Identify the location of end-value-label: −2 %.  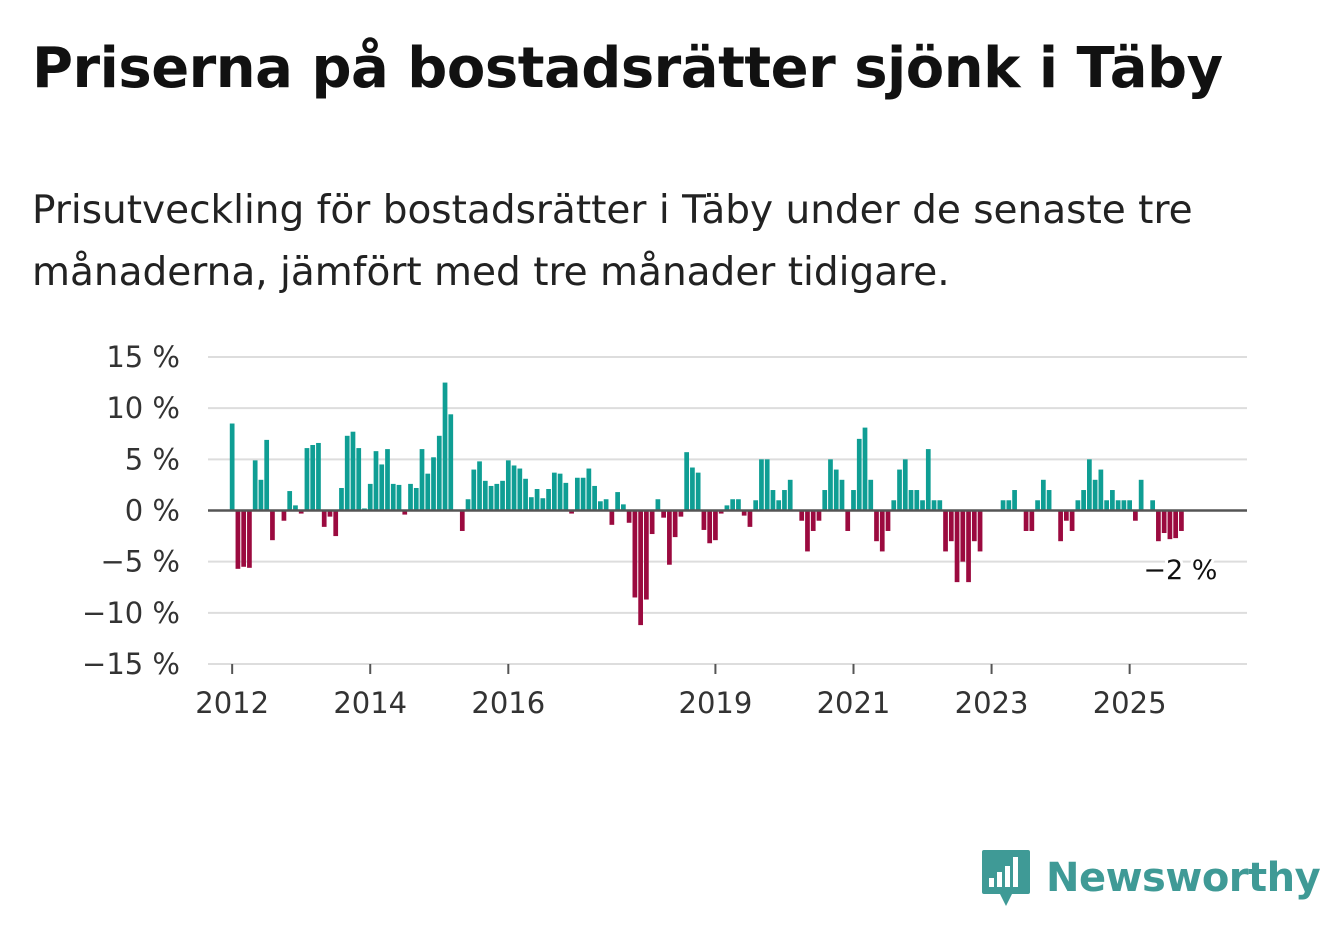
(1180, 570).